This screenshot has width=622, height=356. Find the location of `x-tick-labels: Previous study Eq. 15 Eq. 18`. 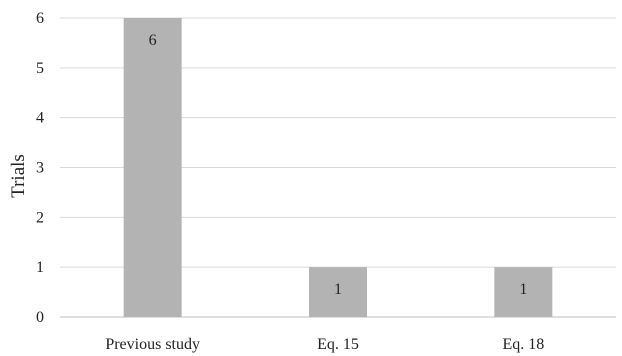

x-tick-labels: Previous study Eq. 15 Eq. 18 is located at coordinates (324, 344).